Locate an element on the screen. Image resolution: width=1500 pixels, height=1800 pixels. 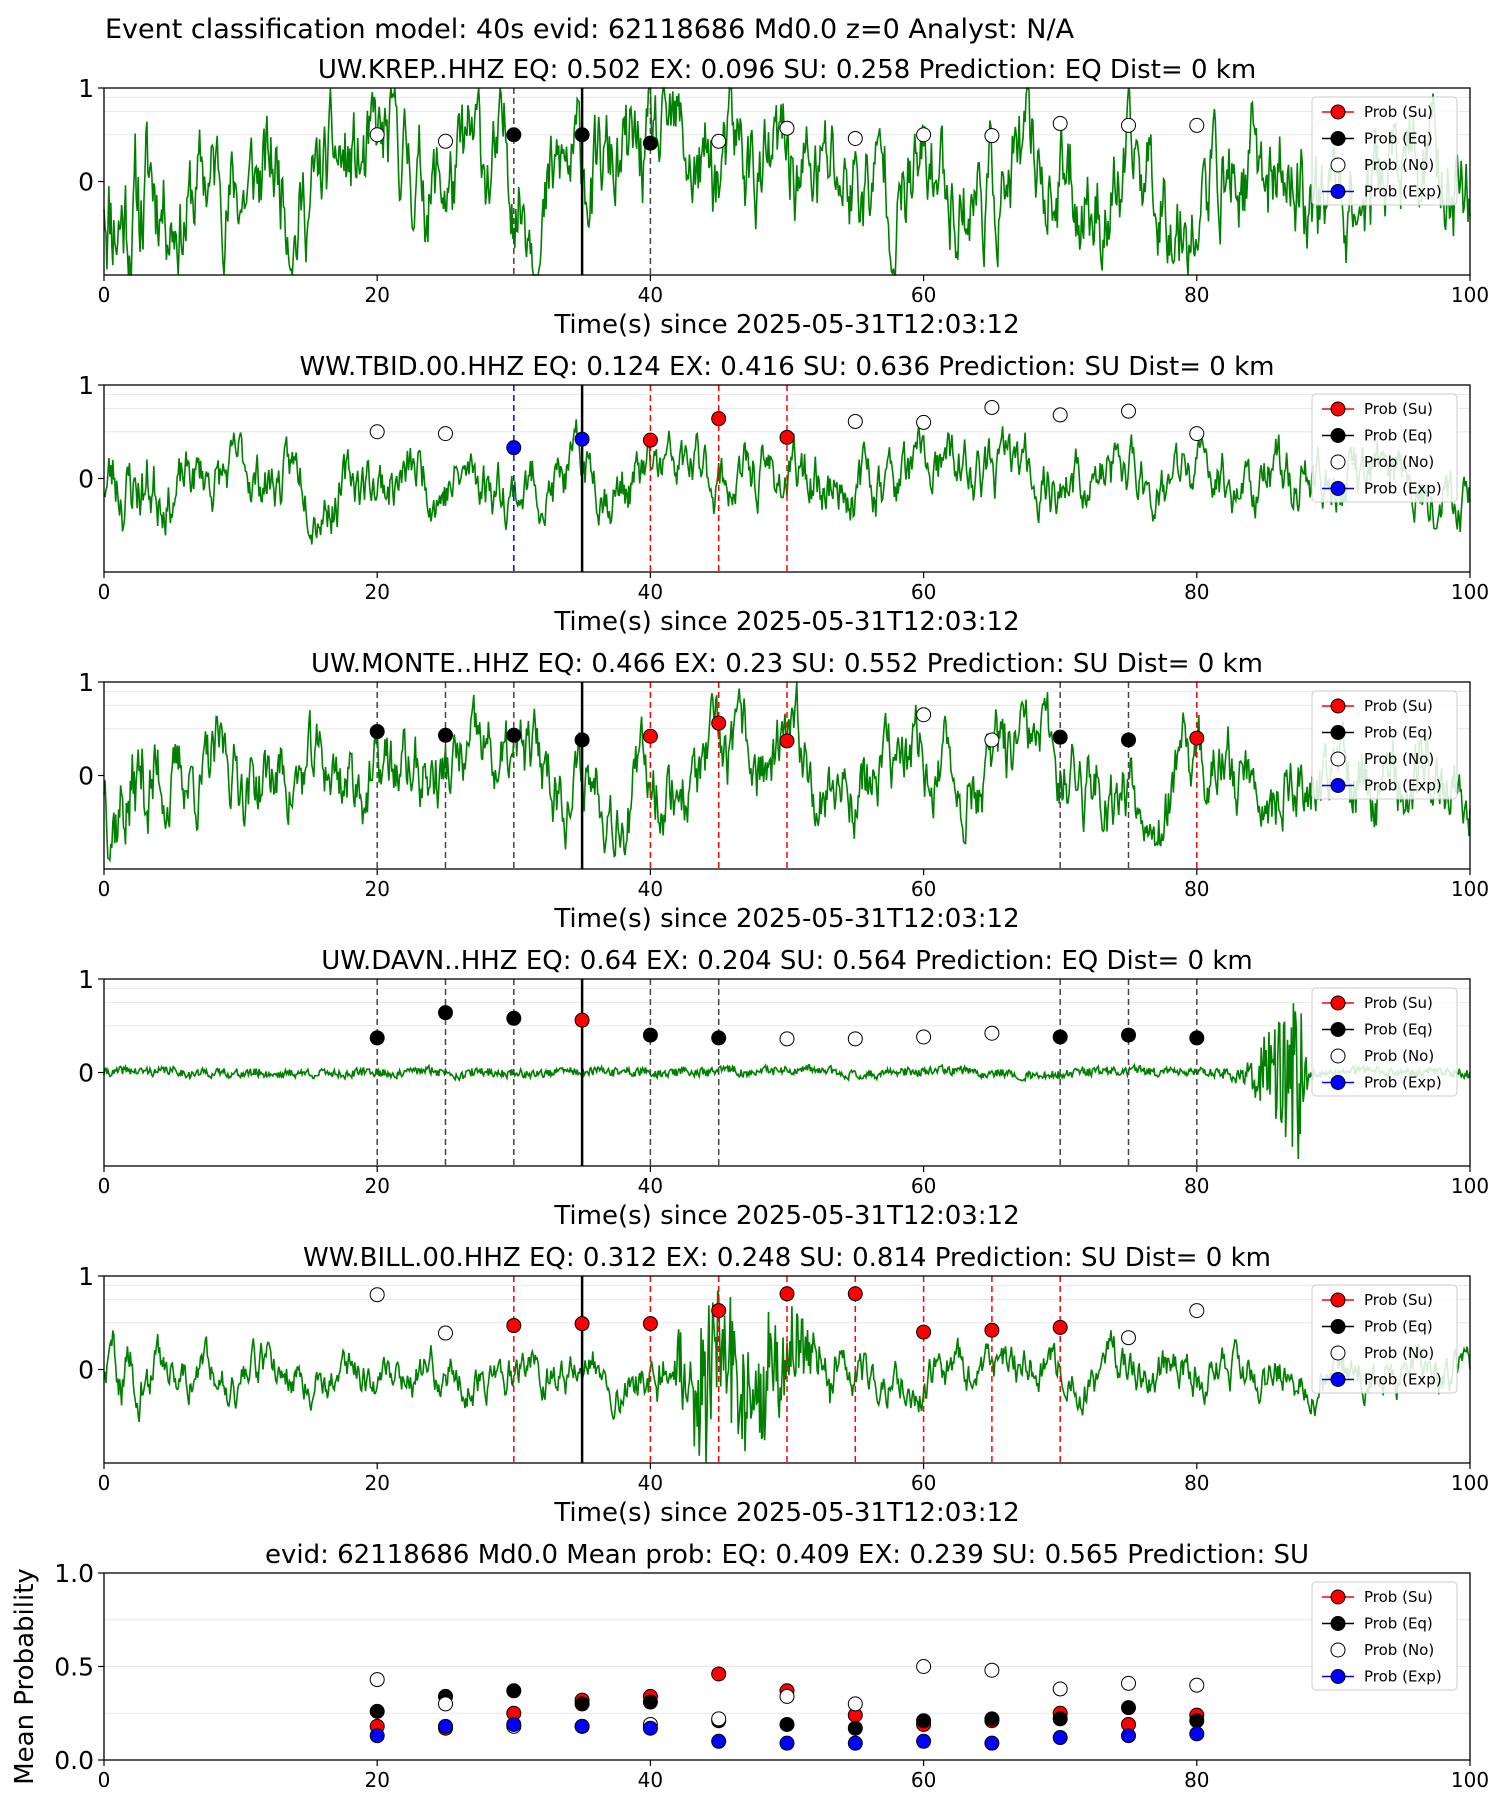
x-tick-label: 100 is located at coordinates (1470, 295).